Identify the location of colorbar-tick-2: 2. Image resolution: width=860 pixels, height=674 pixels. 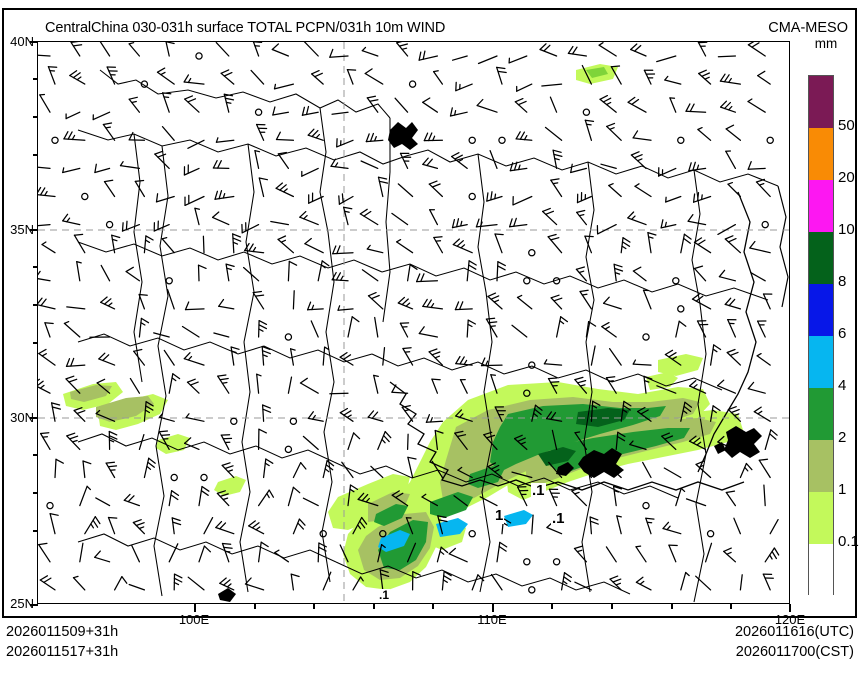
(842, 437).